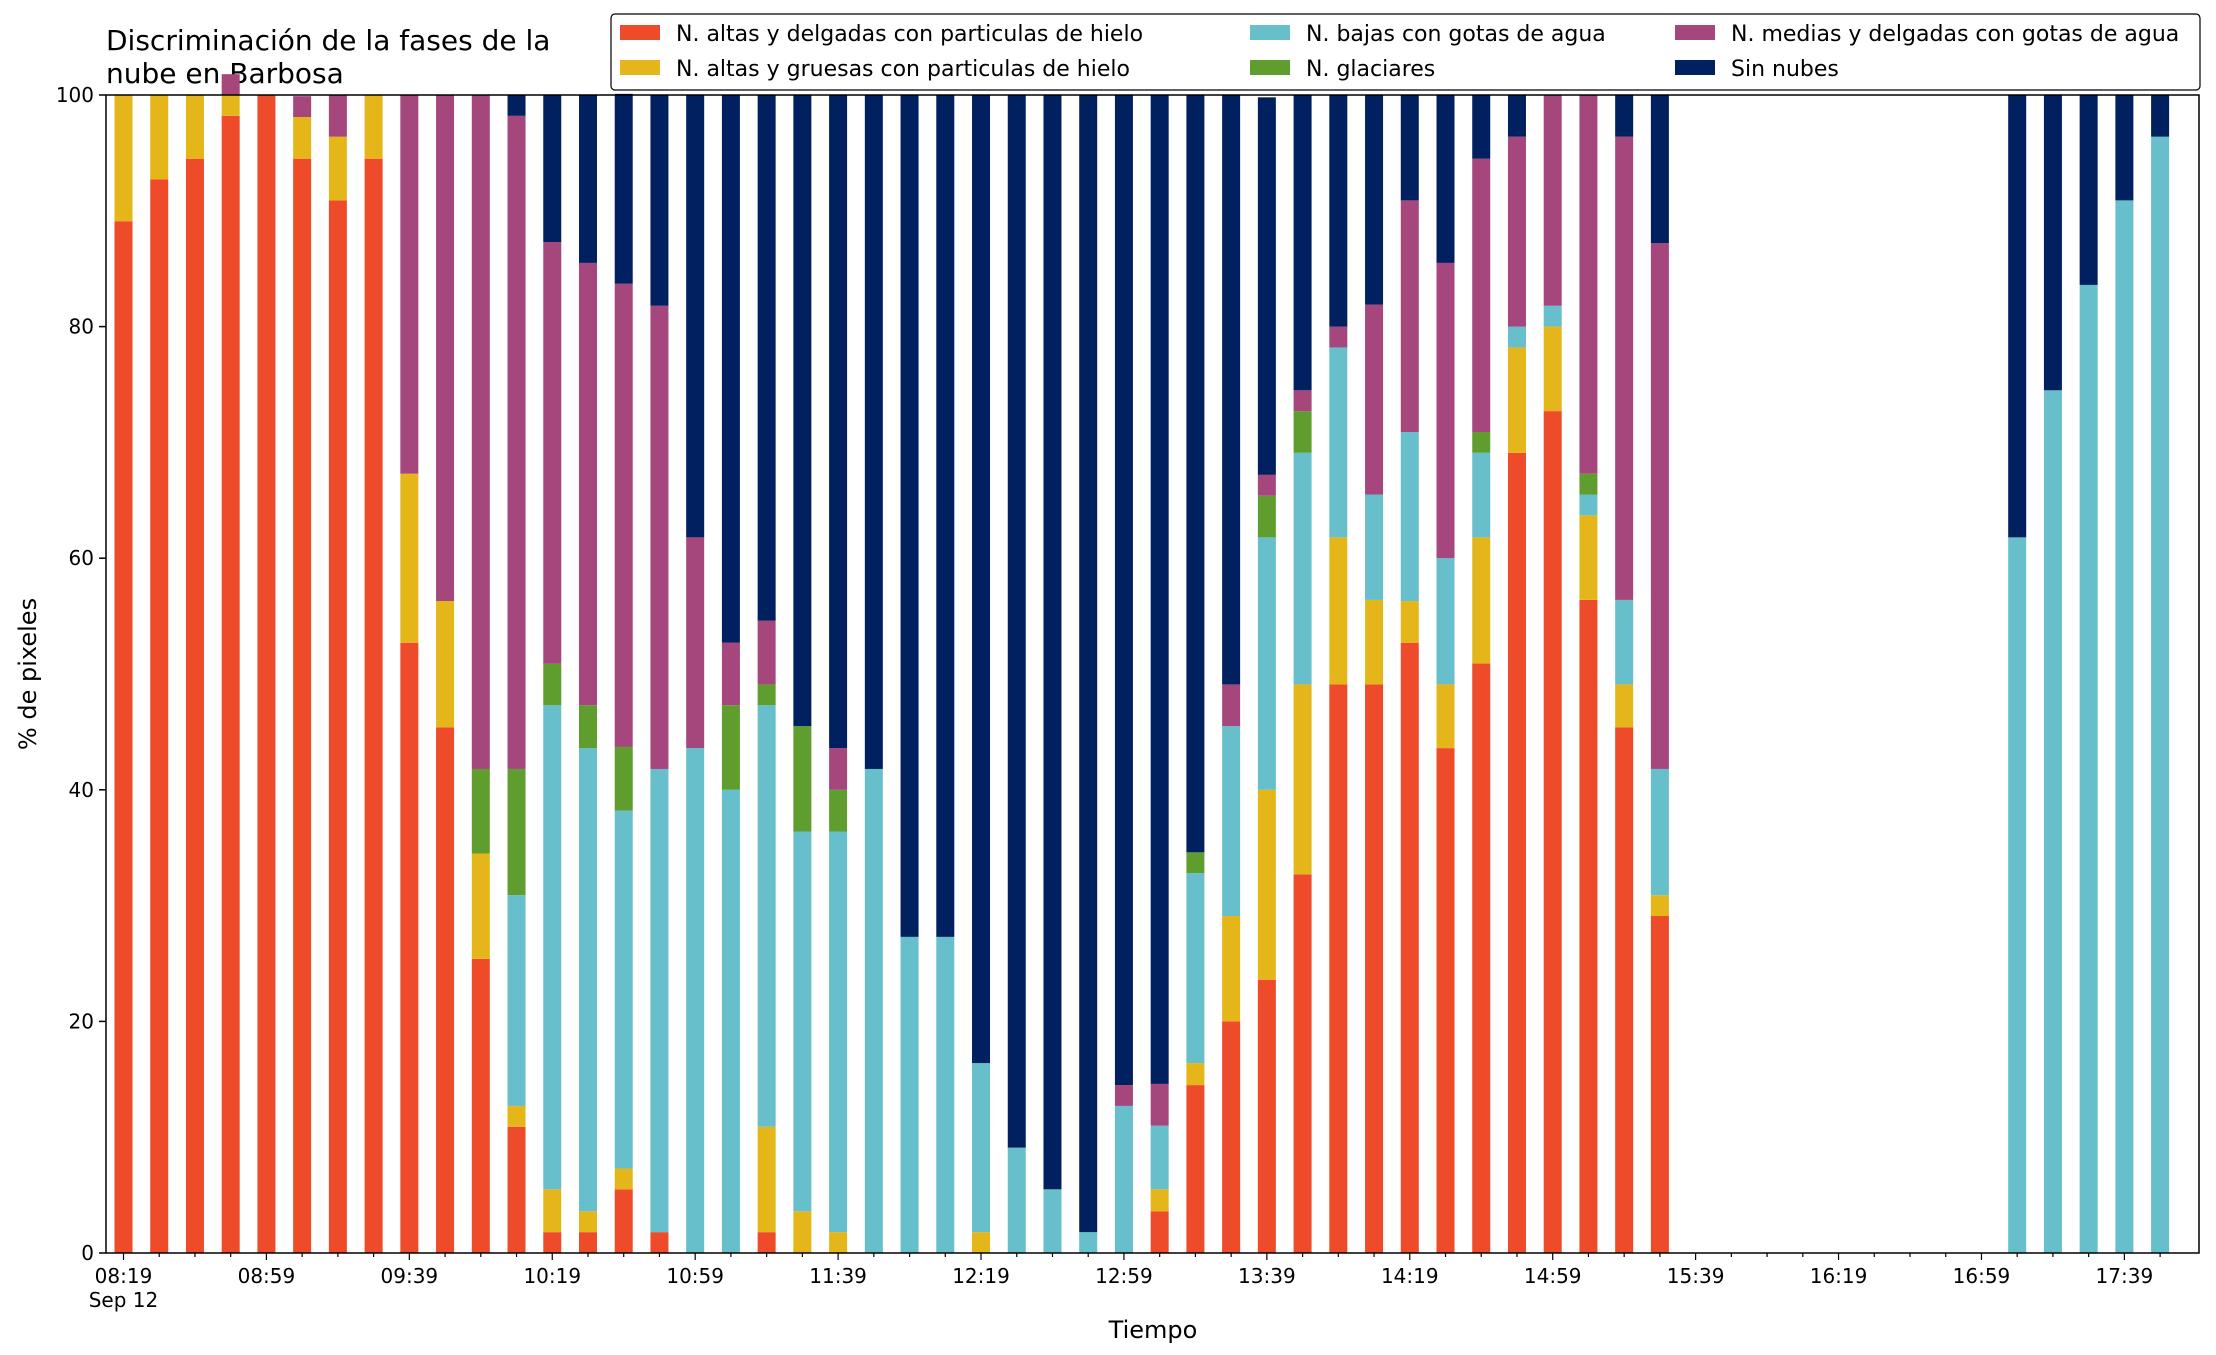 Image resolution: width=2216 pixels, height=1355 pixels. What do you see at coordinates (730, 1021) in the screenshot?
I see `bar-segment-s2-11:09` at bounding box center [730, 1021].